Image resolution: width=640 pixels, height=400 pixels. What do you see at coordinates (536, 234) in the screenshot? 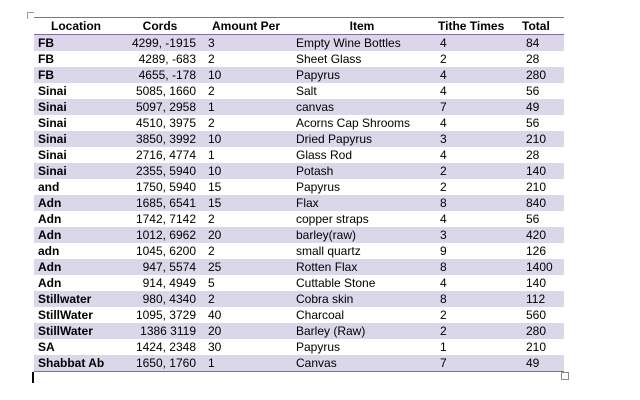
I see `cell-total: 420` at bounding box center [536, 234].